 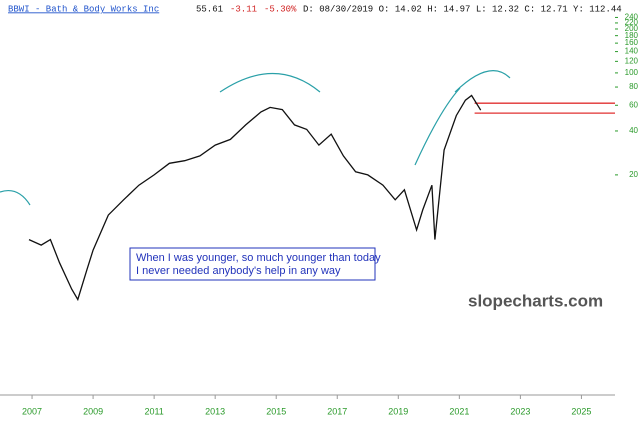 What do you see at coordinates (632, 17) in the screenshot?
I see `y-tick-label: 240` at bounding box center [632, 17].